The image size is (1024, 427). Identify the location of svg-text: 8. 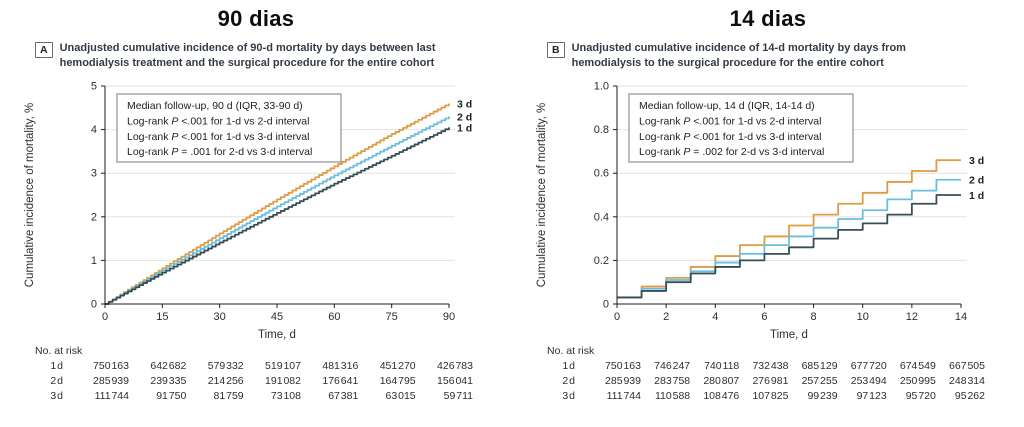
(814, 317).